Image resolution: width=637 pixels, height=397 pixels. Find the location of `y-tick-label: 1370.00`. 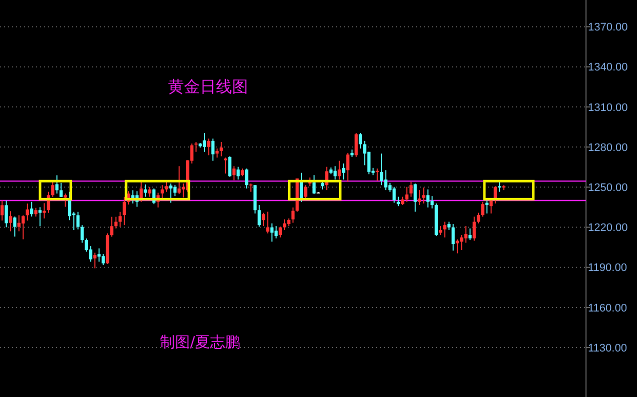

y-tick-label: 1370.00 is located at coordinates (608, 28).